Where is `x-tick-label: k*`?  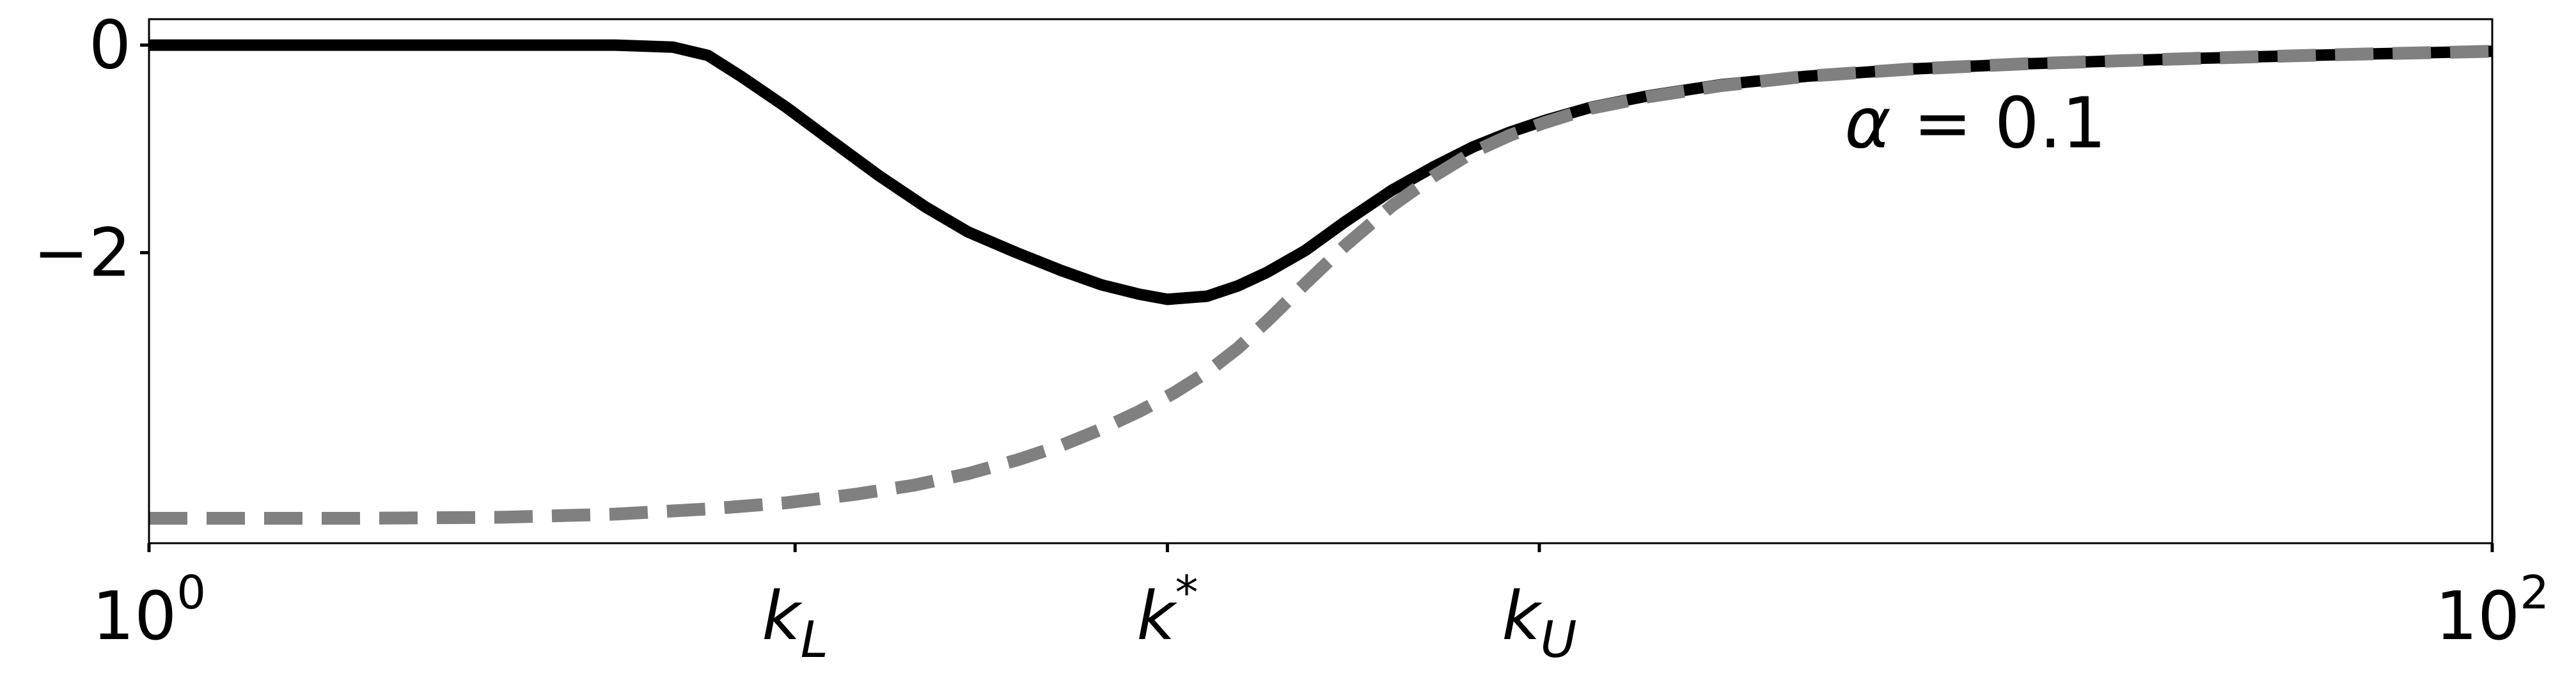 x-tick-label: k* is located at coordinates (1167, 610).